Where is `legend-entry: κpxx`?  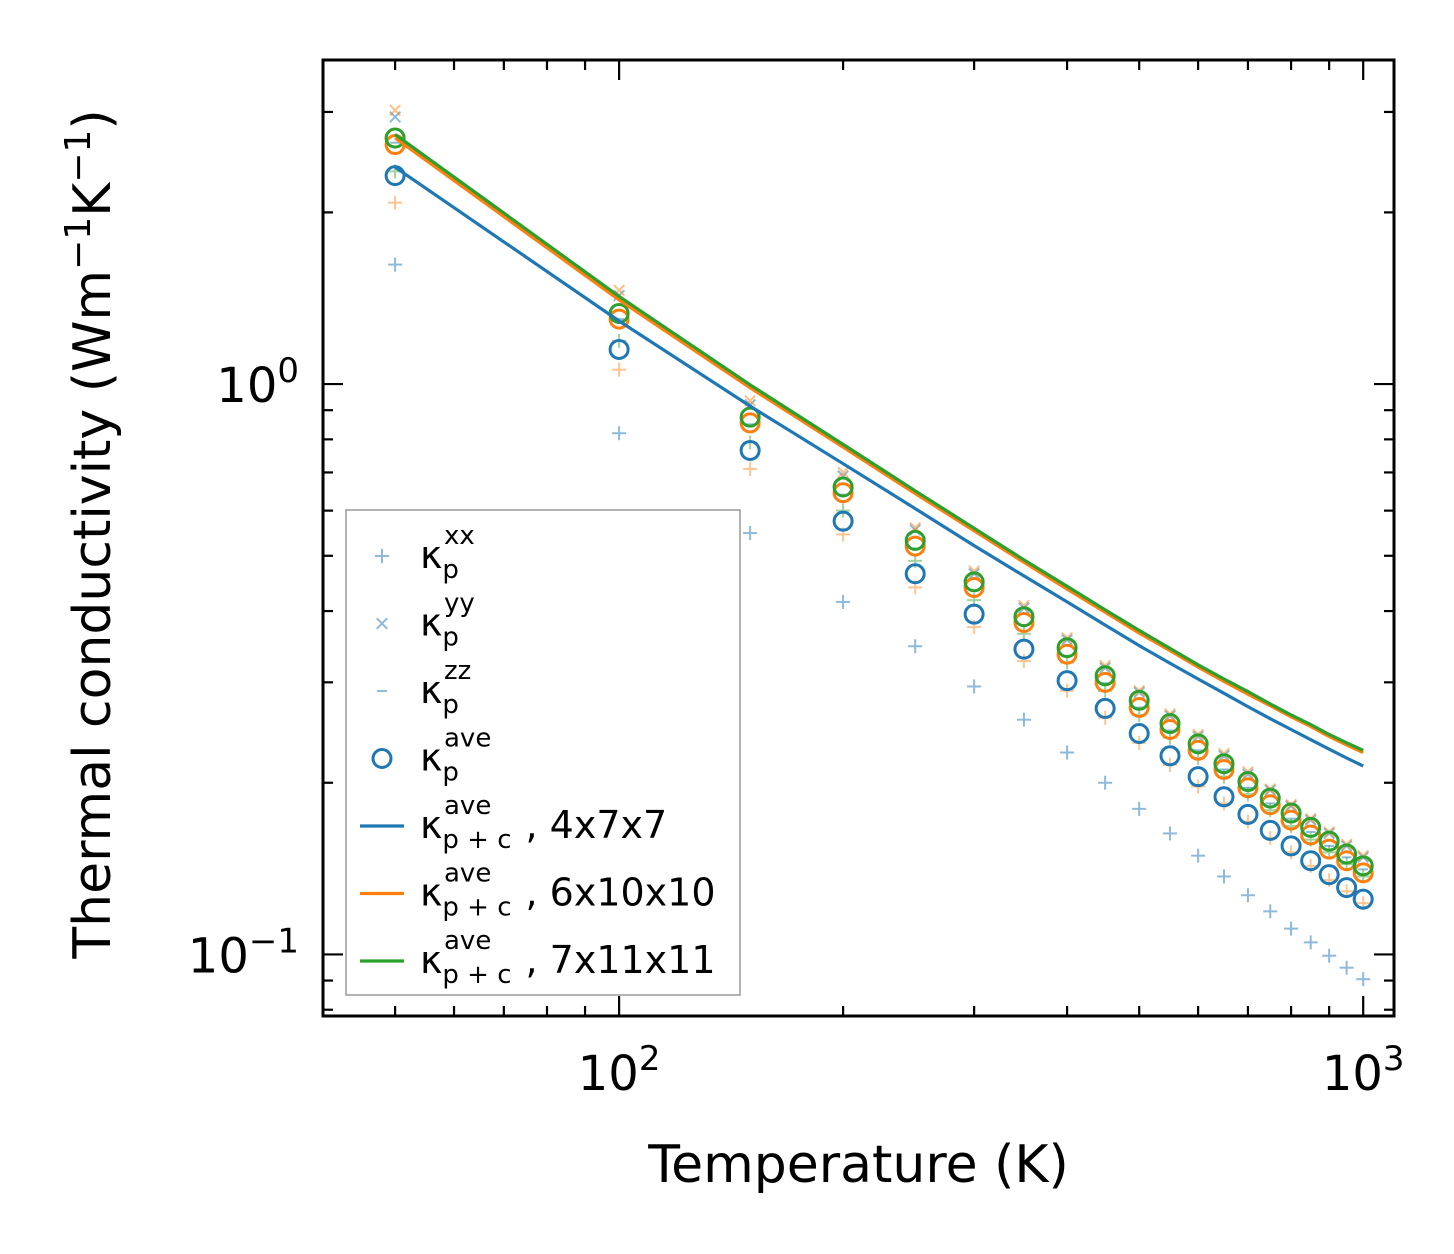 legend-entry: κpxx is located at coordinates (425, 553).